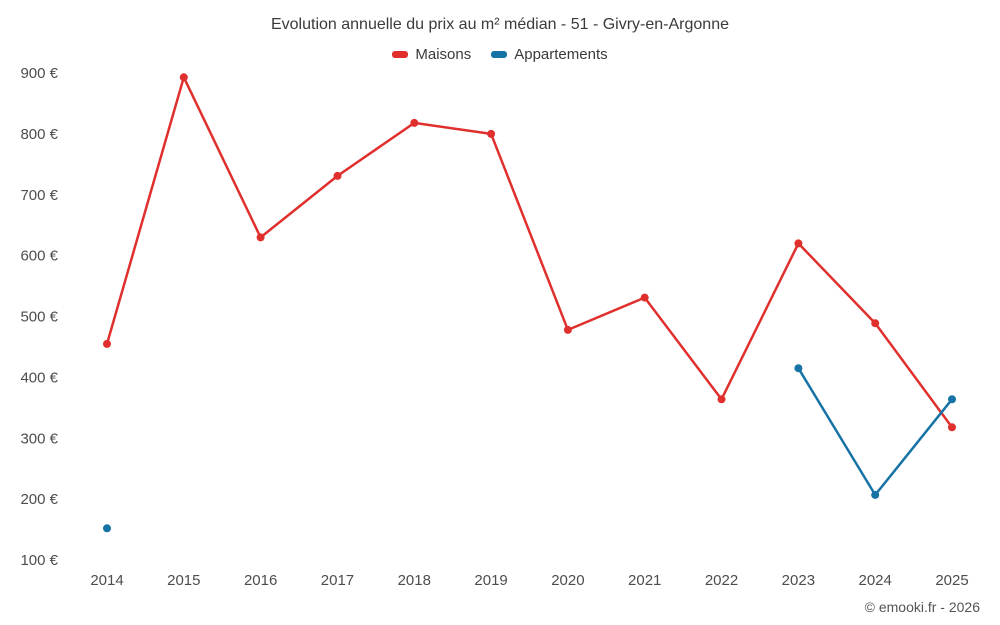 The height and width of the screenshot is (625, 1000). Describe the element at coordinates (39, 560) in the screenshot. I see `y-axis-tick-label: 100 €` at that location.